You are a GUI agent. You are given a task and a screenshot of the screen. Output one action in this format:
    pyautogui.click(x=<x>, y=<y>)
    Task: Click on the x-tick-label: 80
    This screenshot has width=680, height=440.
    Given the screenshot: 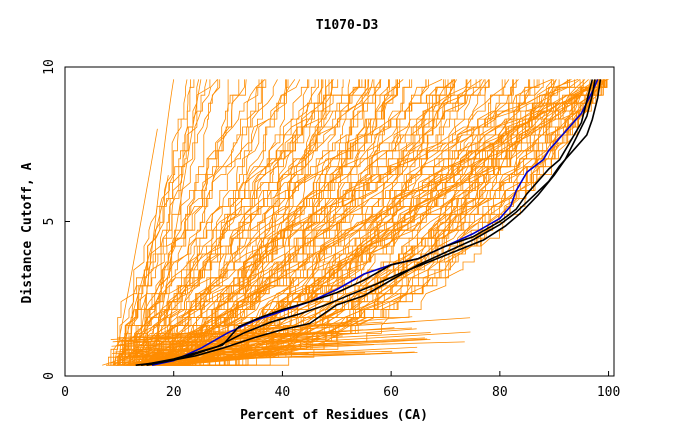 What is the action you would take?
    pyautogui.click(x=500, y=392)
    